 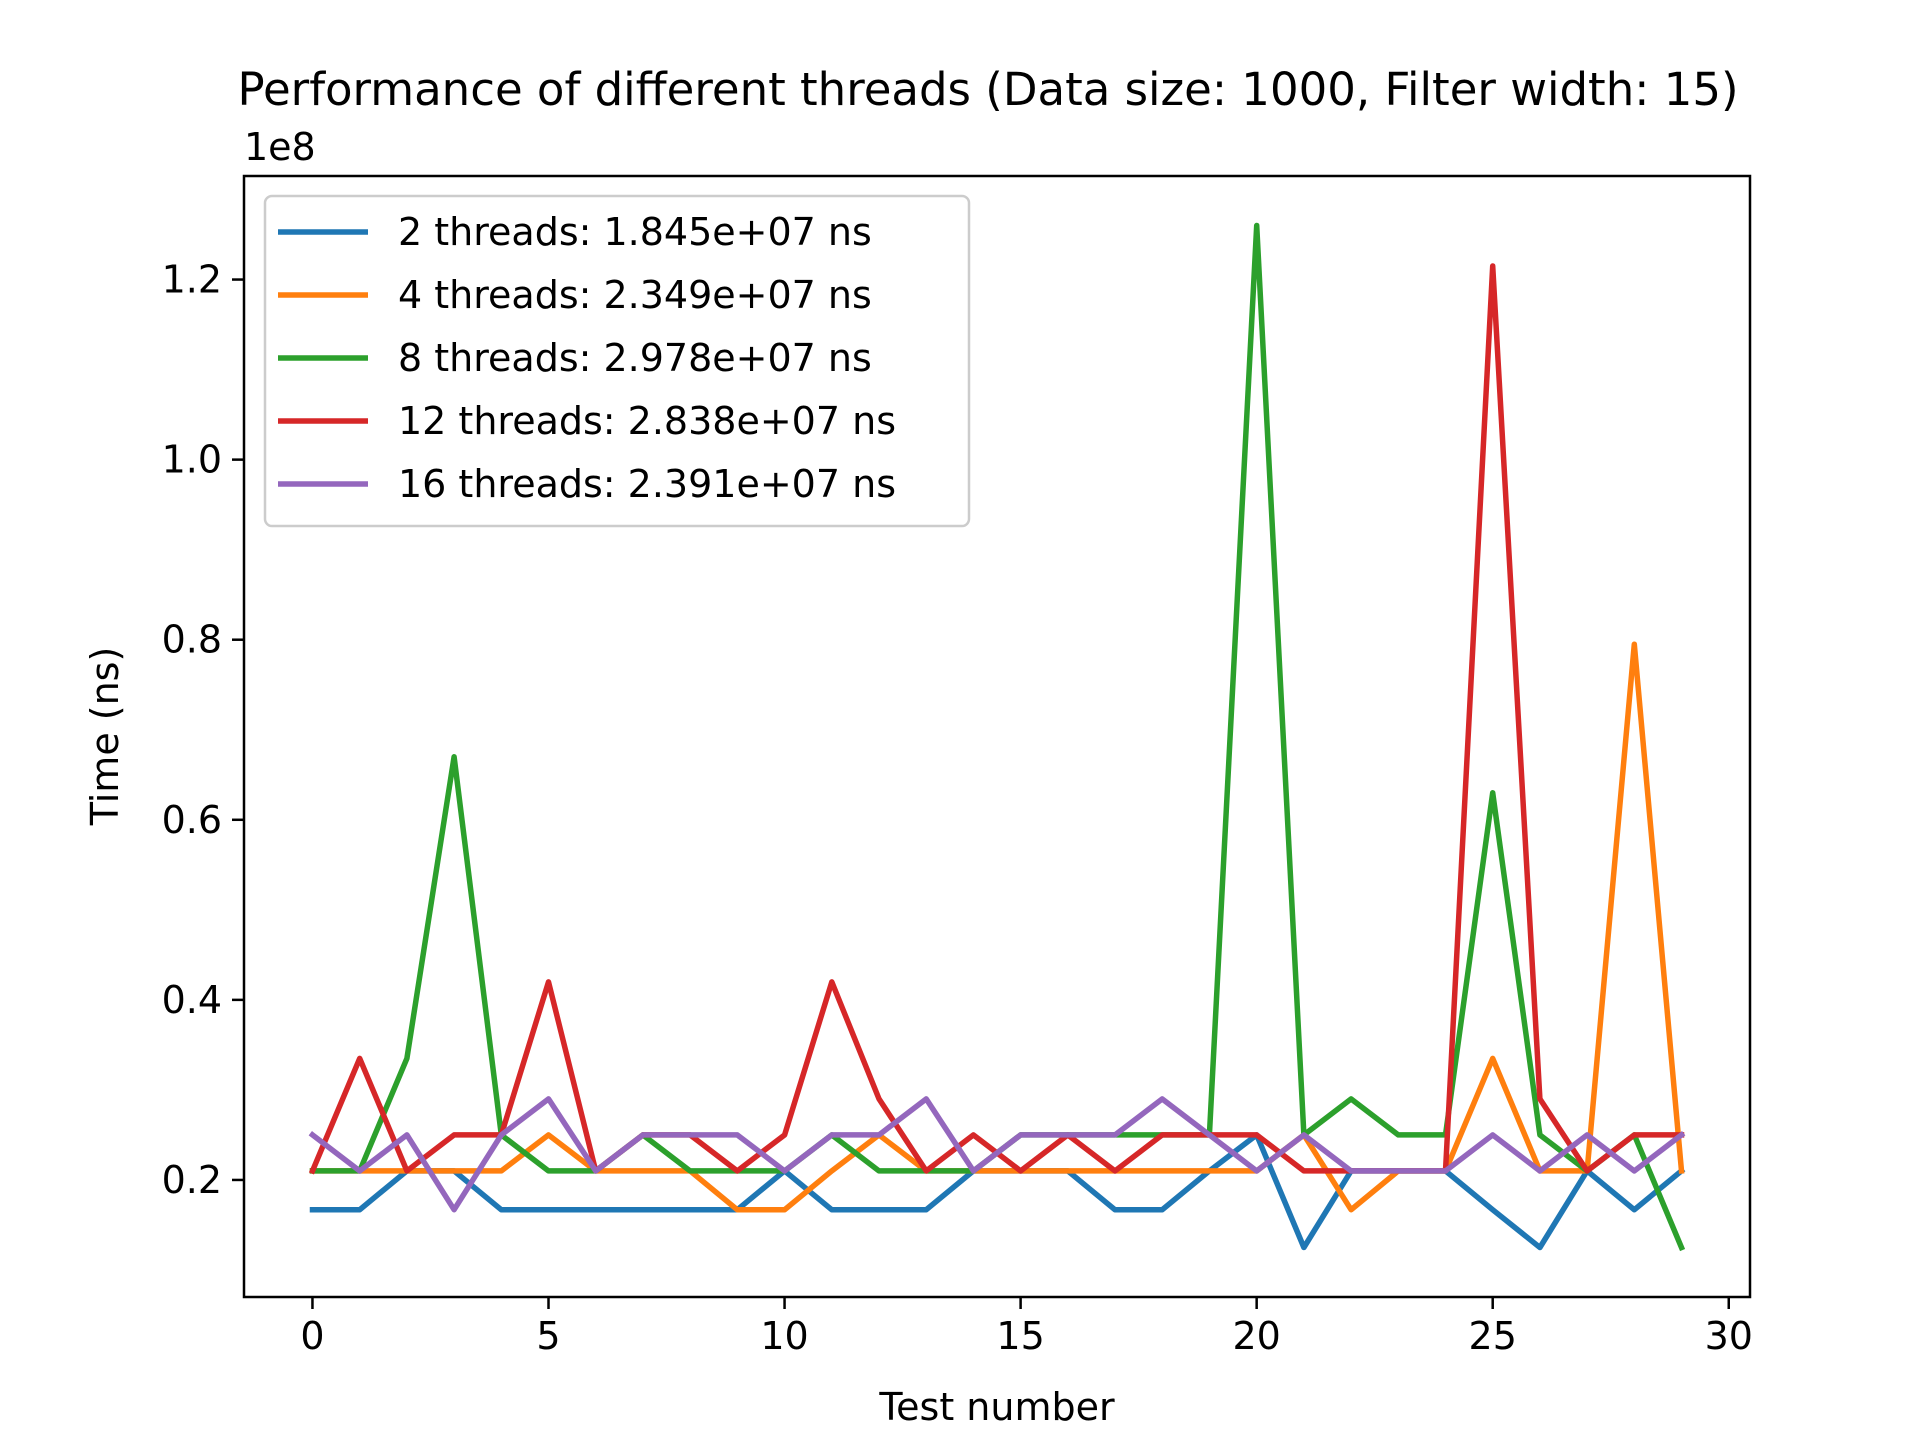 What do you see at coordinates (1729, 1336) in the screenshot?
I see `x-tick-label: 30` at bounding box center [1729, 1336].